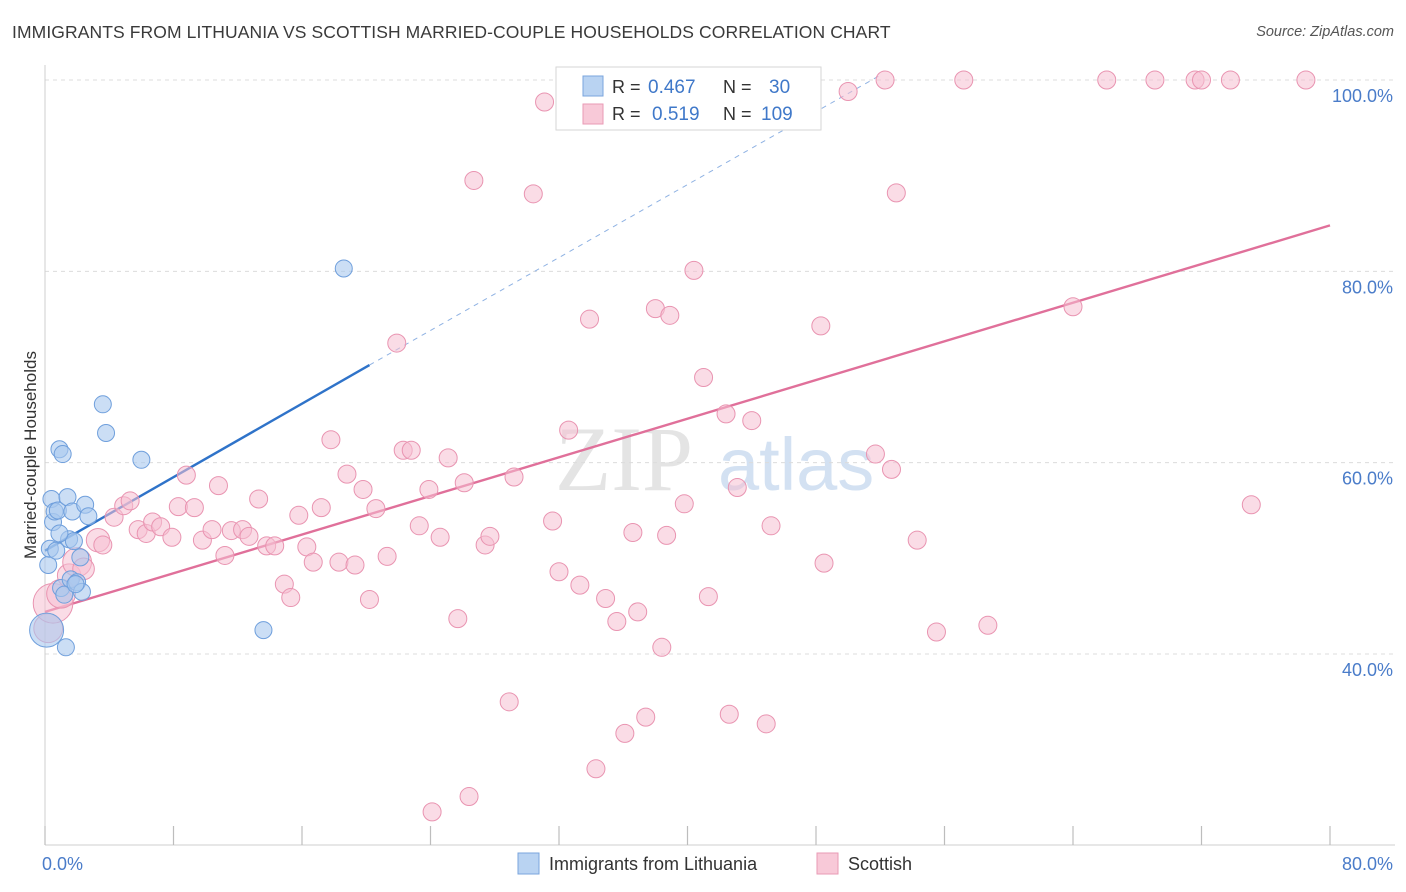  Describe the element at coordinates (1367, 864) in the screenshot. I see `x-tick-label-max: 80.0%` at that location.